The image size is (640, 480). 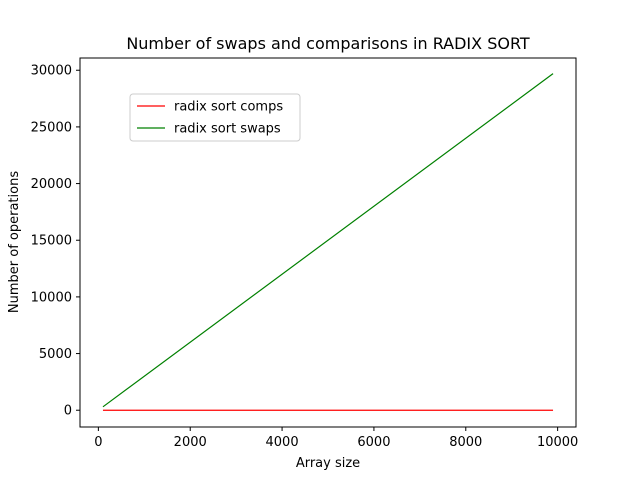 I want to click on legend-label-swaps: radix sort swaps, so click(x=227, y=129).